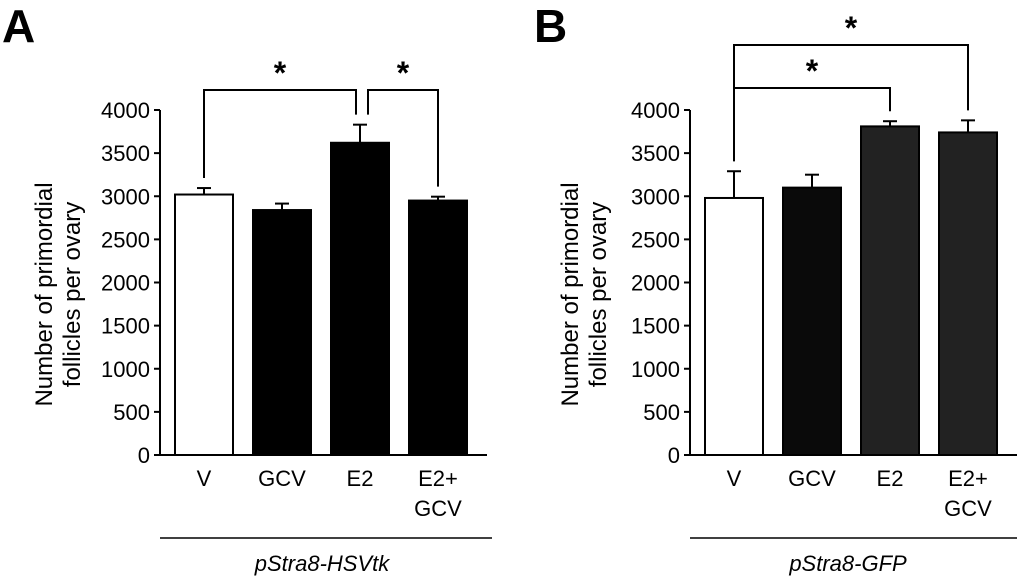 The image size is (1020, 578). Describe the element at coordinates (322, 563) in the screenshot. I see `genotype-label: pStra8-HSVtk` at that location.